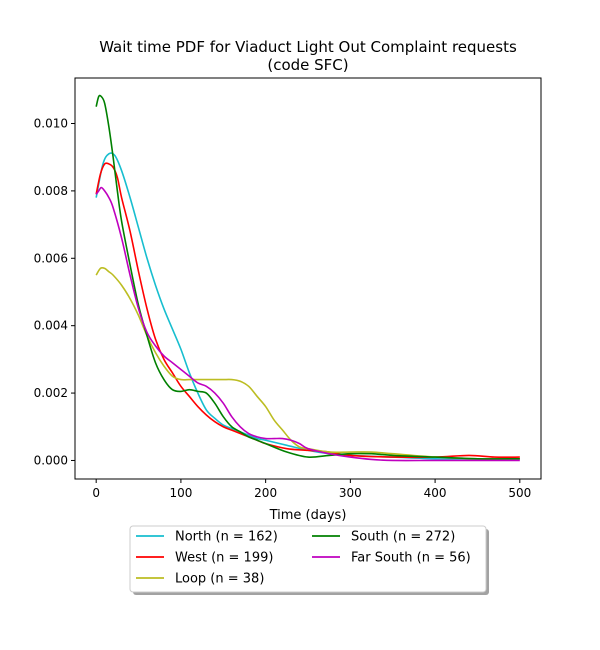 The image size is (600, 650). I want to click on y-tick-label: 0.000, so click(51, 460).